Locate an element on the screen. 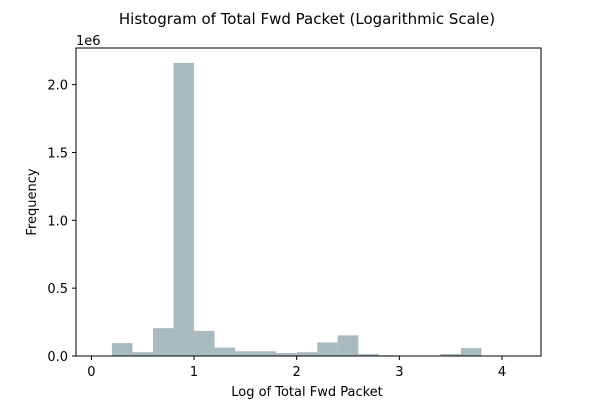  y-tick-label: 1.5 is located at coordinates (57, 153).